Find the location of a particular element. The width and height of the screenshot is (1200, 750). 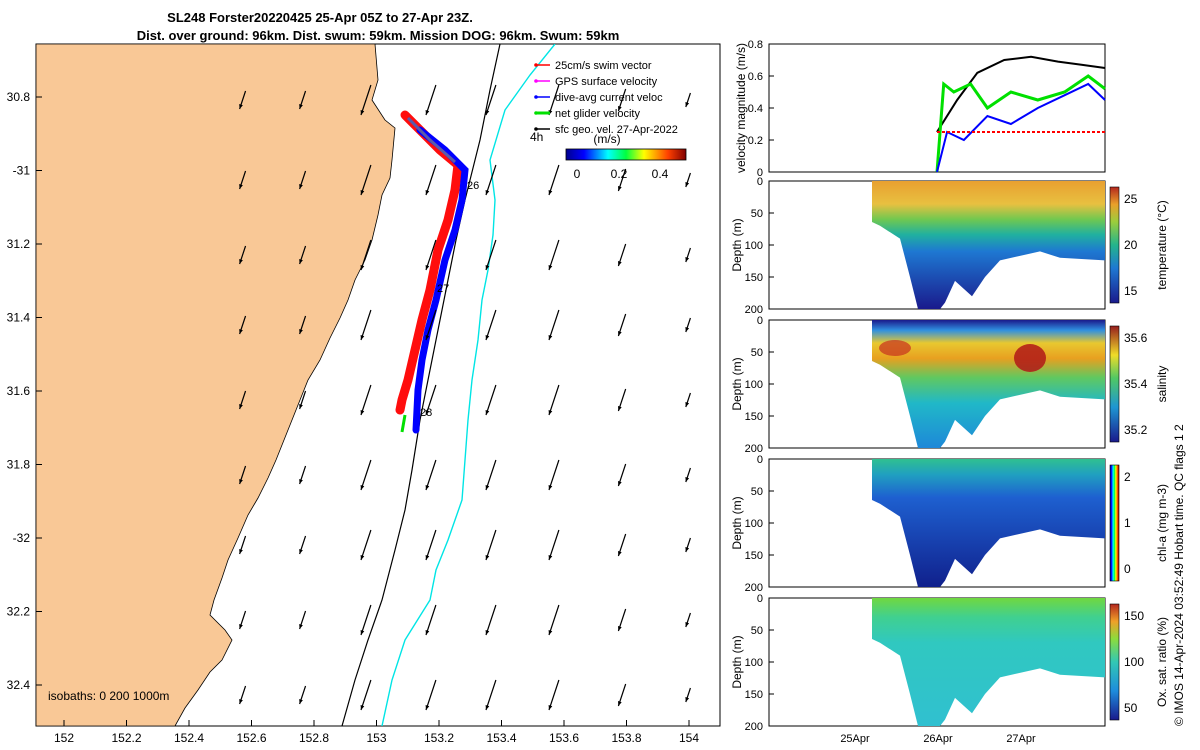

map-ytick: 31.4 is located at coordinates (19, 318).